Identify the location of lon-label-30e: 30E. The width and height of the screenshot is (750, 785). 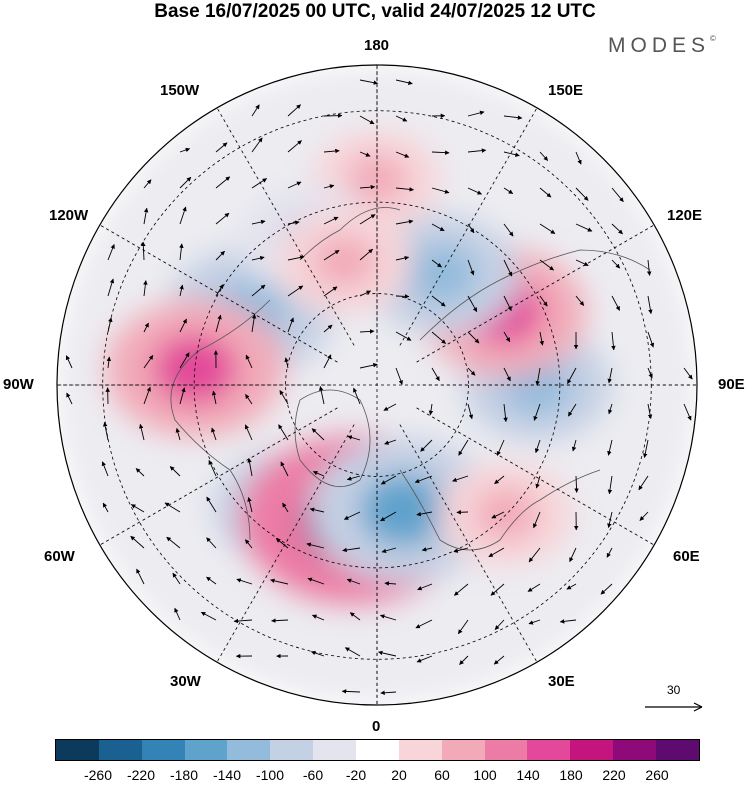
(561, 682).